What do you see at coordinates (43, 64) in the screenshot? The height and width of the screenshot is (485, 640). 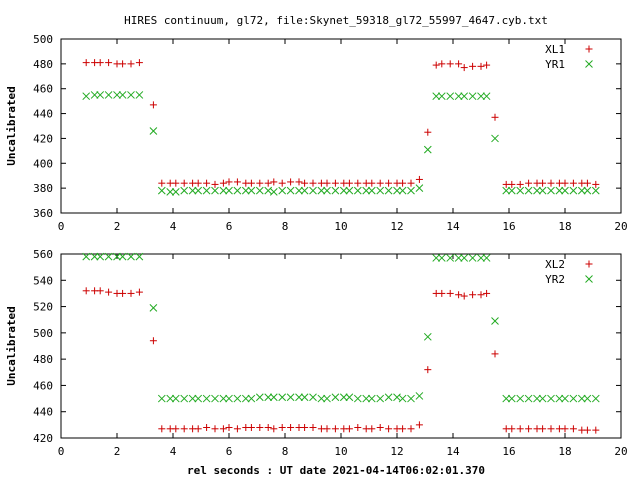 I see `y-tick-label: 480` at bounding box center [43, 64].